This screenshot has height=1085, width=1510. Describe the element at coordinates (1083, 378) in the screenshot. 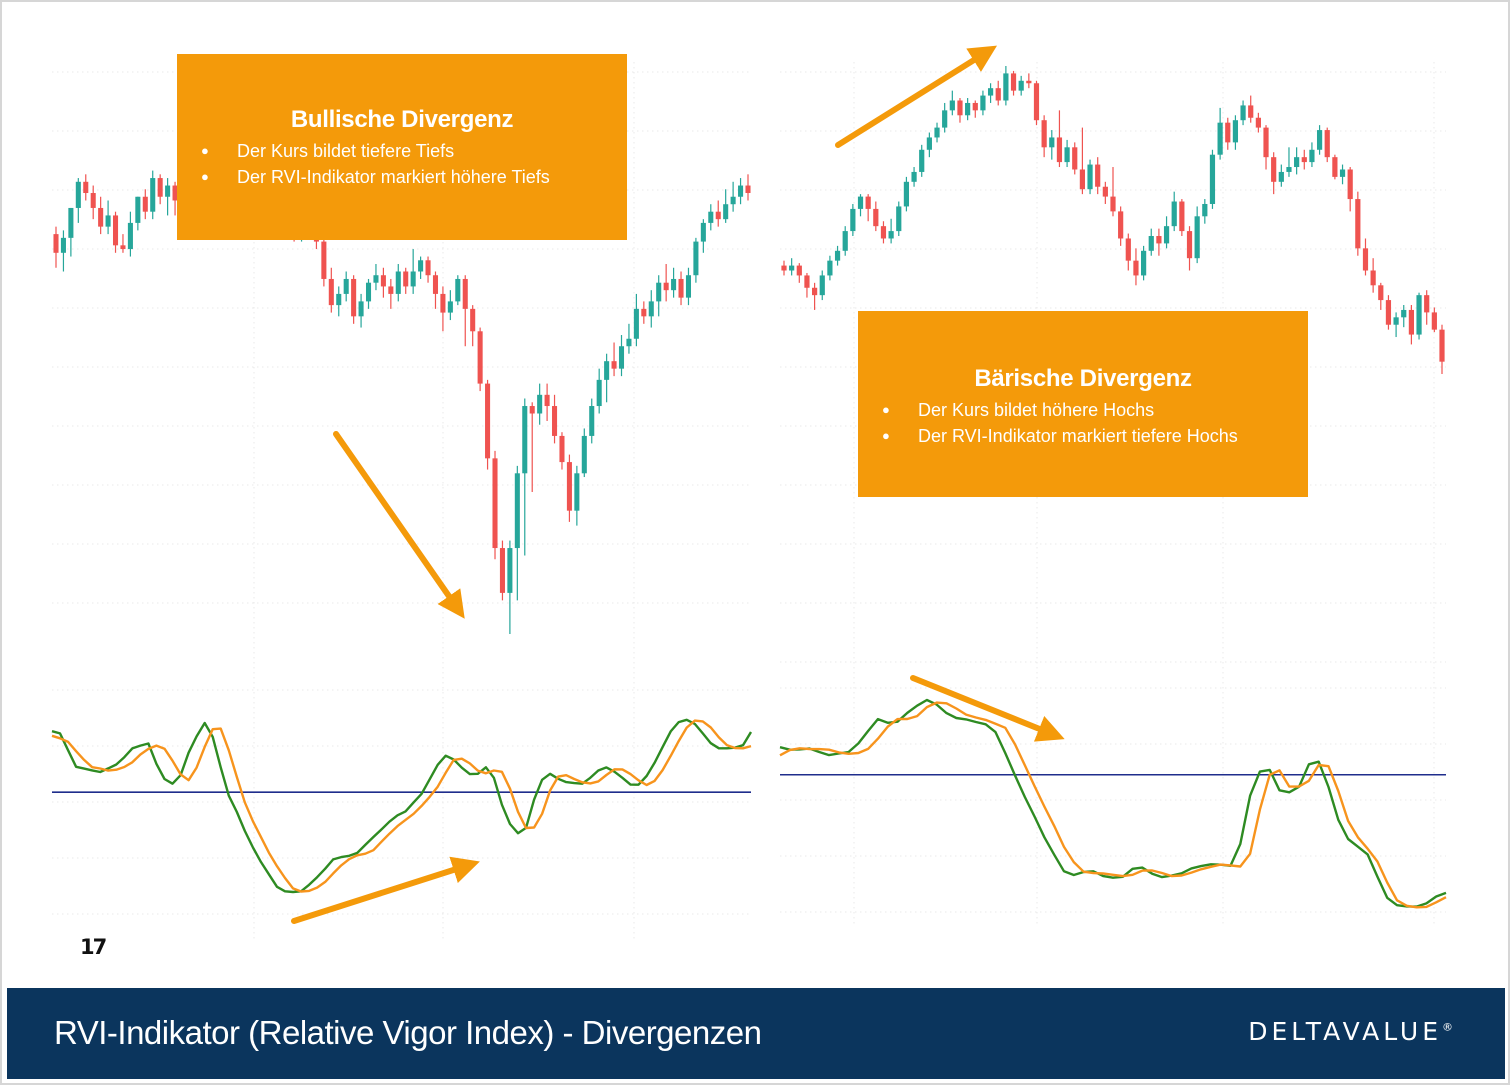

I see `bearish-divergence-title: Bärische Divergenz` at that location.